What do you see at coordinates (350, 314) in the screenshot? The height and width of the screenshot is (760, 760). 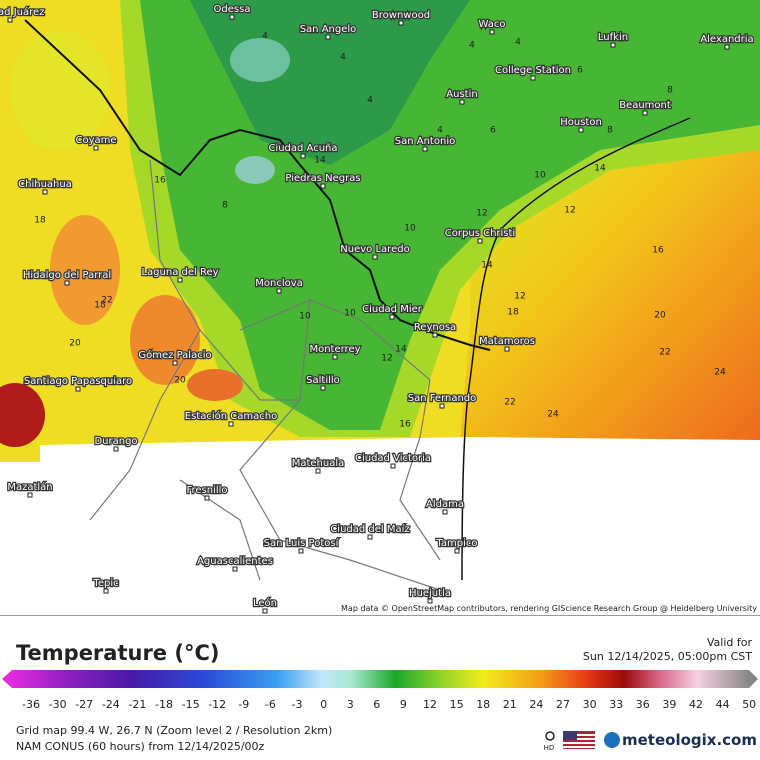 I see `contour-label: 10` at bounding box center [350, 314].